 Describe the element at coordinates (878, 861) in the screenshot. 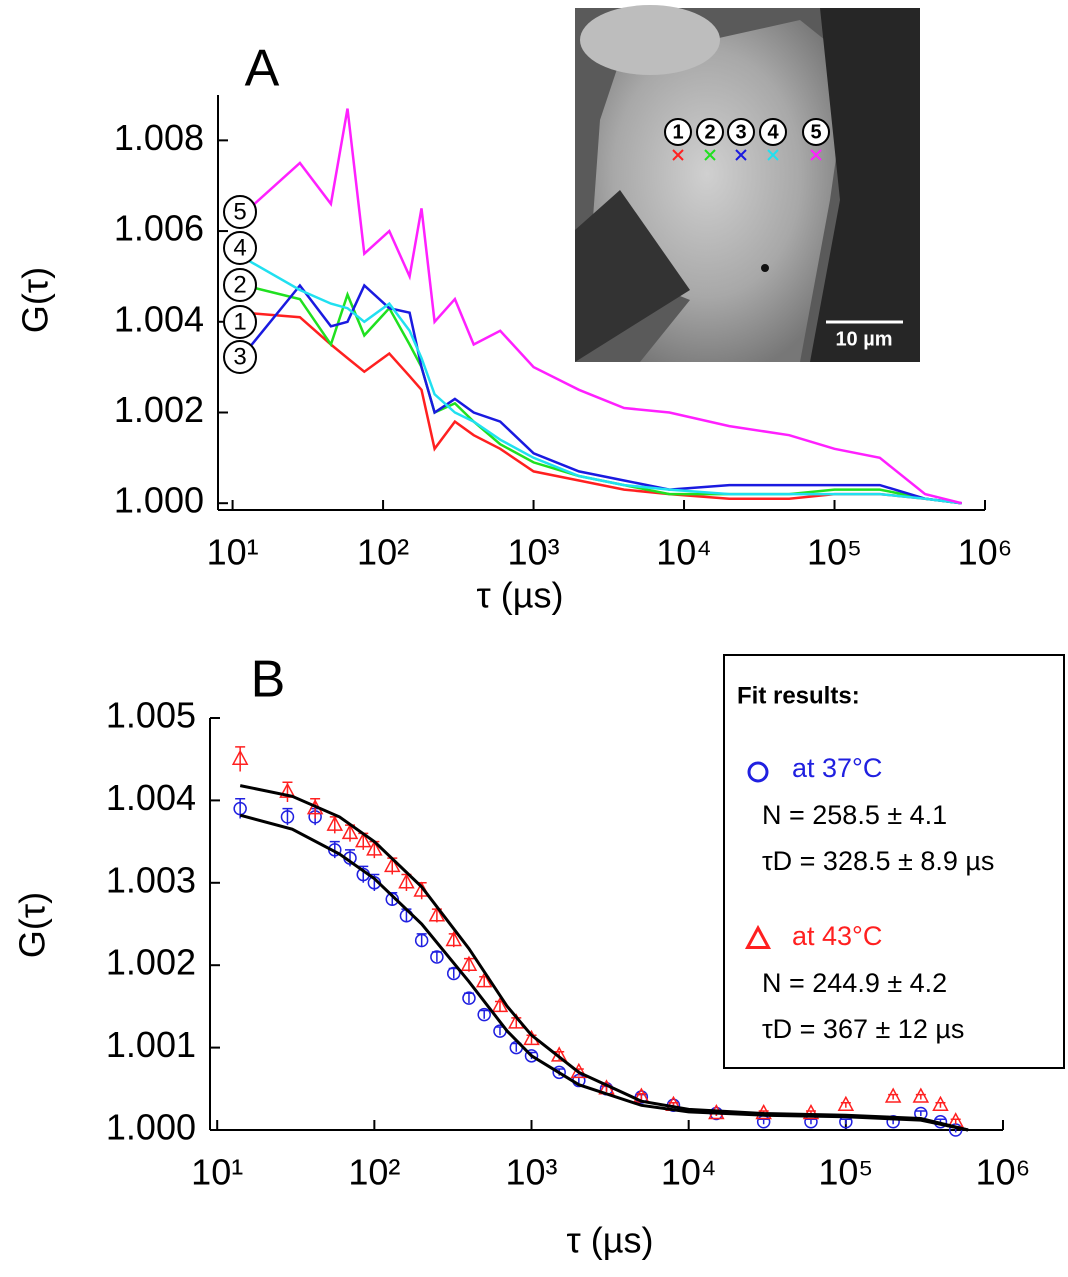

I see `fit-result: τD = 328.5 ± 8.9 µs` at that location.